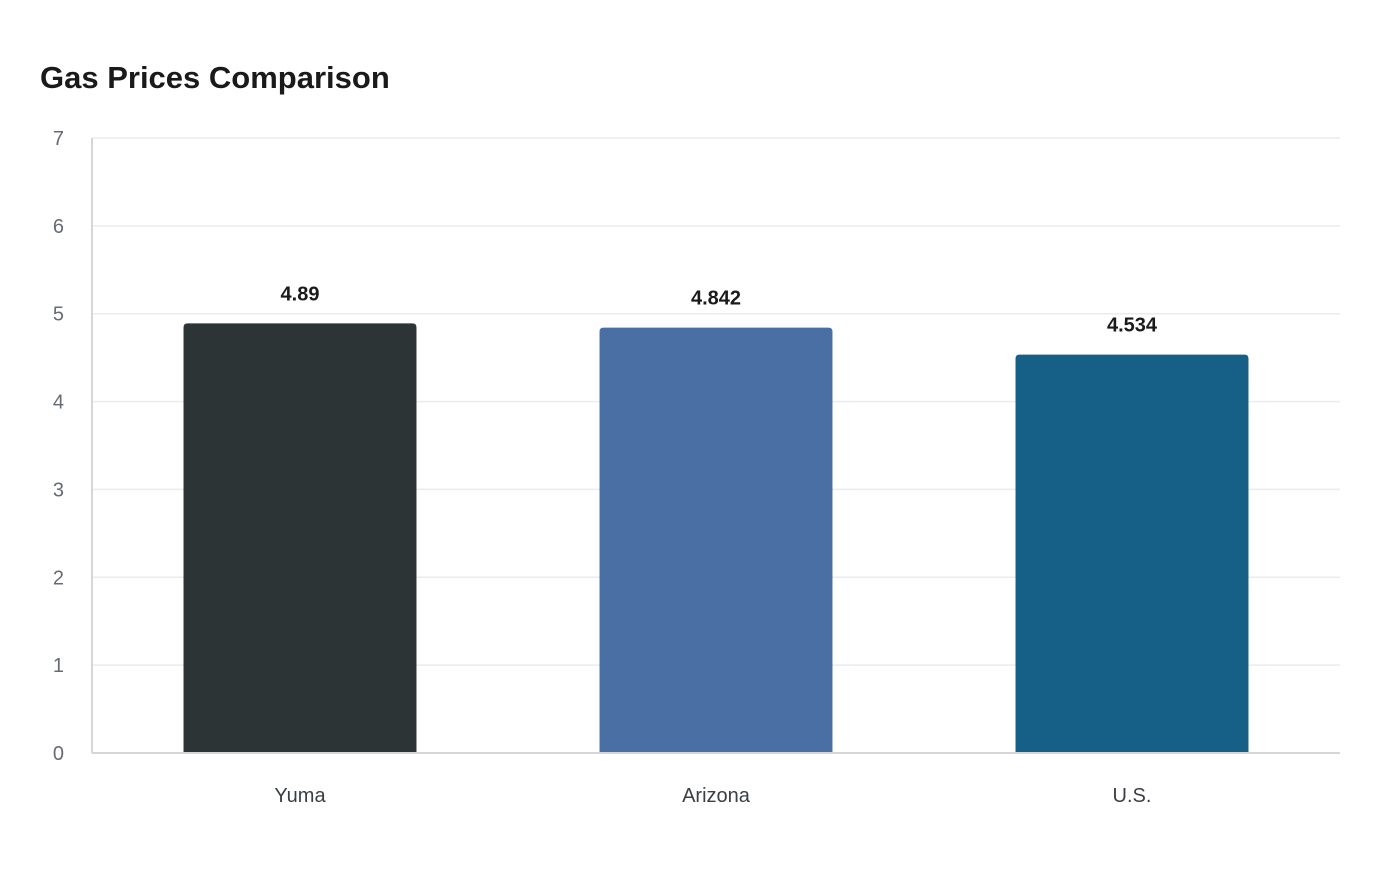 Image resolution: width=1400 pixels, height=880 pixels. I want to click on y-tick-label: 3, so click(58, 490).